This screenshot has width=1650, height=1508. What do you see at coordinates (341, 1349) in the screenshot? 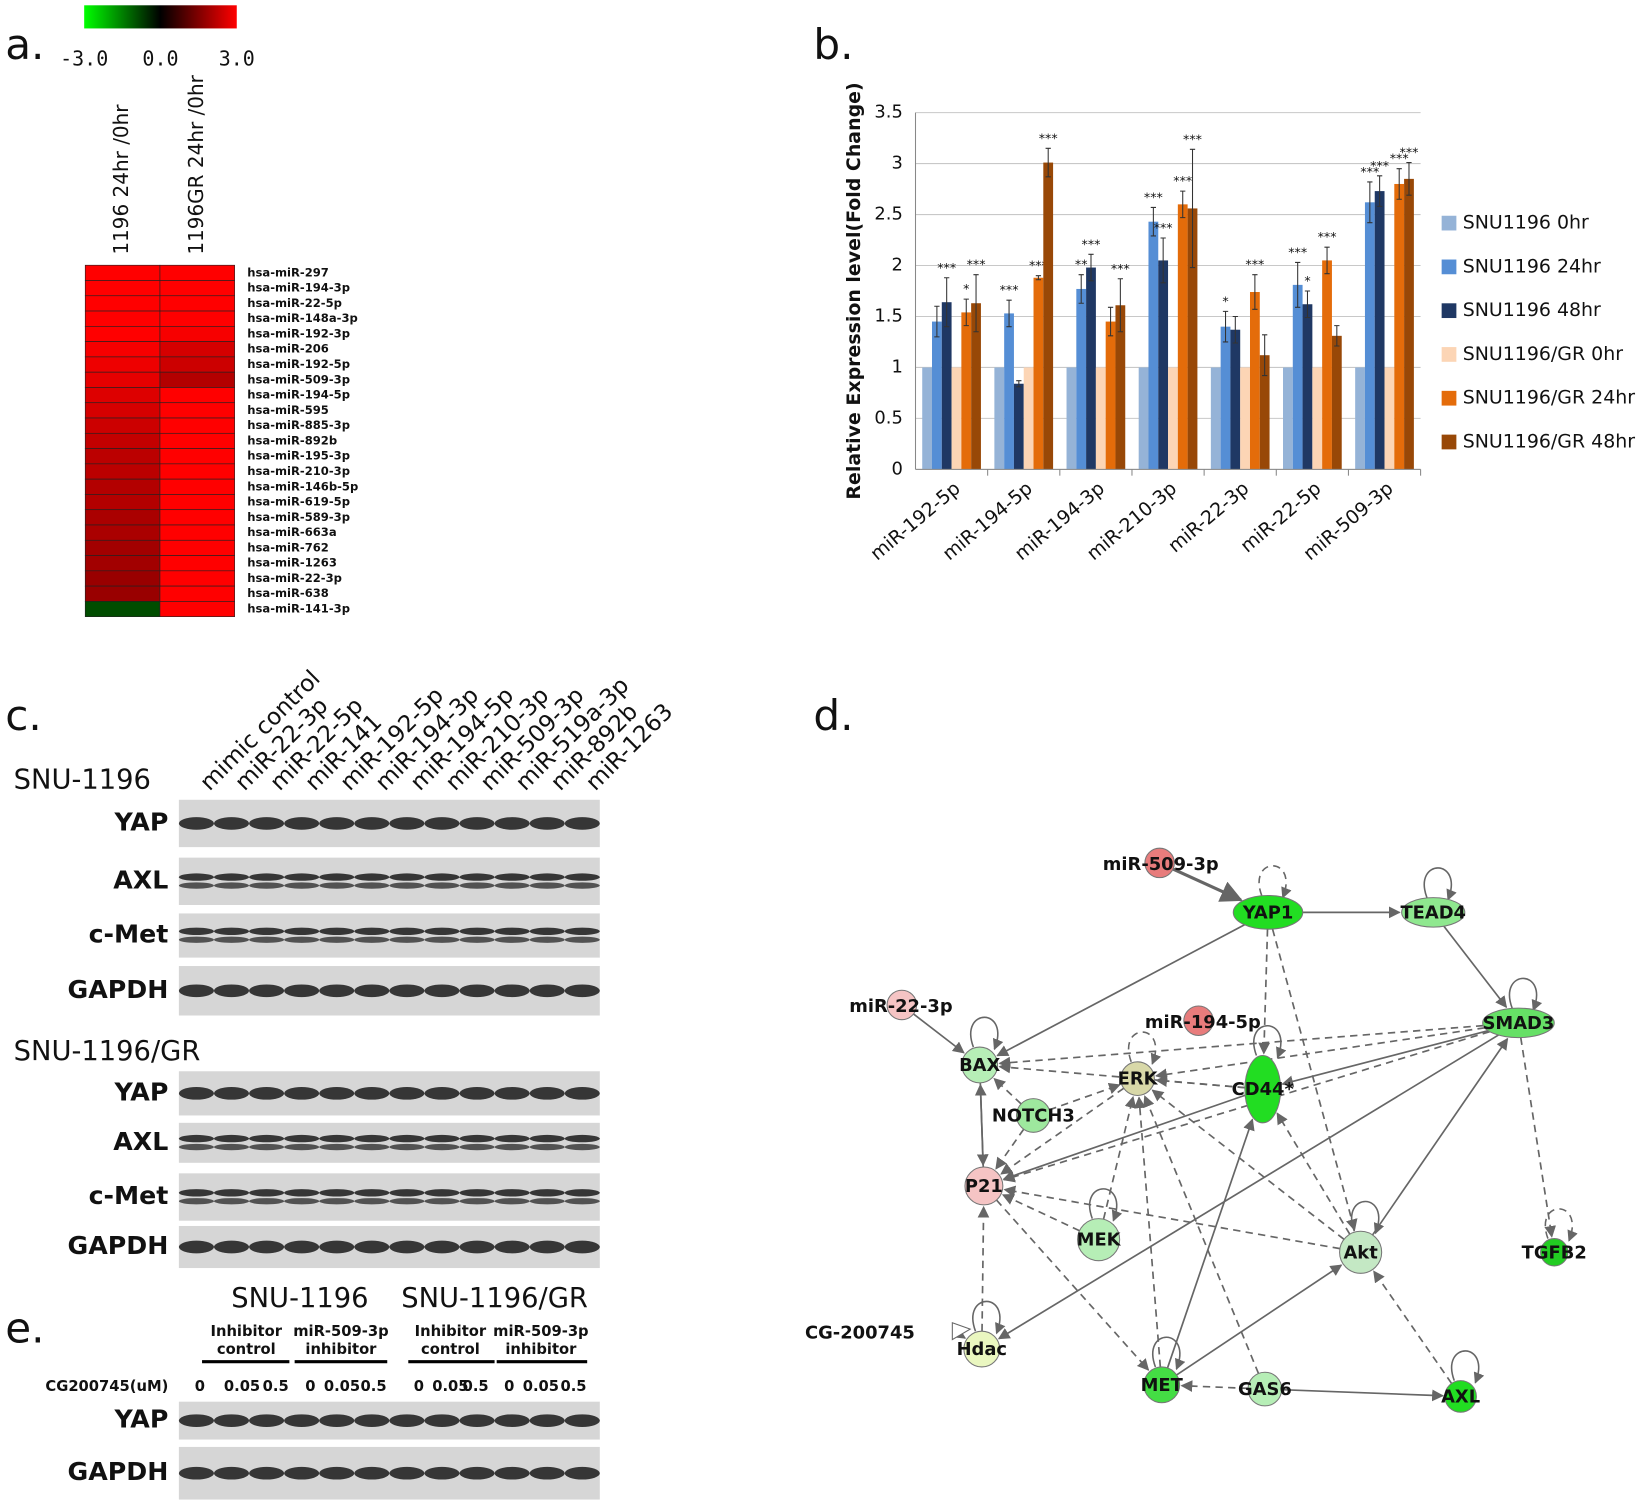
I see `treatment-label: inhibitor` at bounding box center [341, 1349].